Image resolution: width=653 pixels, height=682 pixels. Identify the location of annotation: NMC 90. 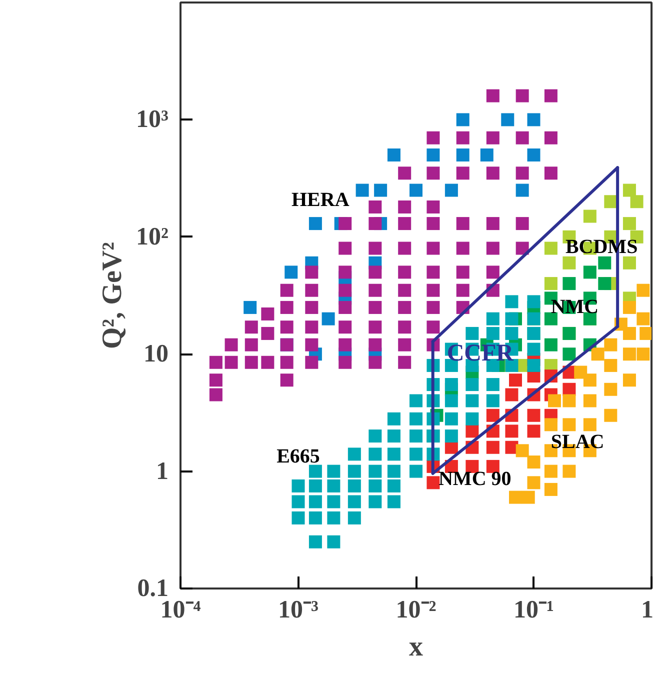
(475, 479).